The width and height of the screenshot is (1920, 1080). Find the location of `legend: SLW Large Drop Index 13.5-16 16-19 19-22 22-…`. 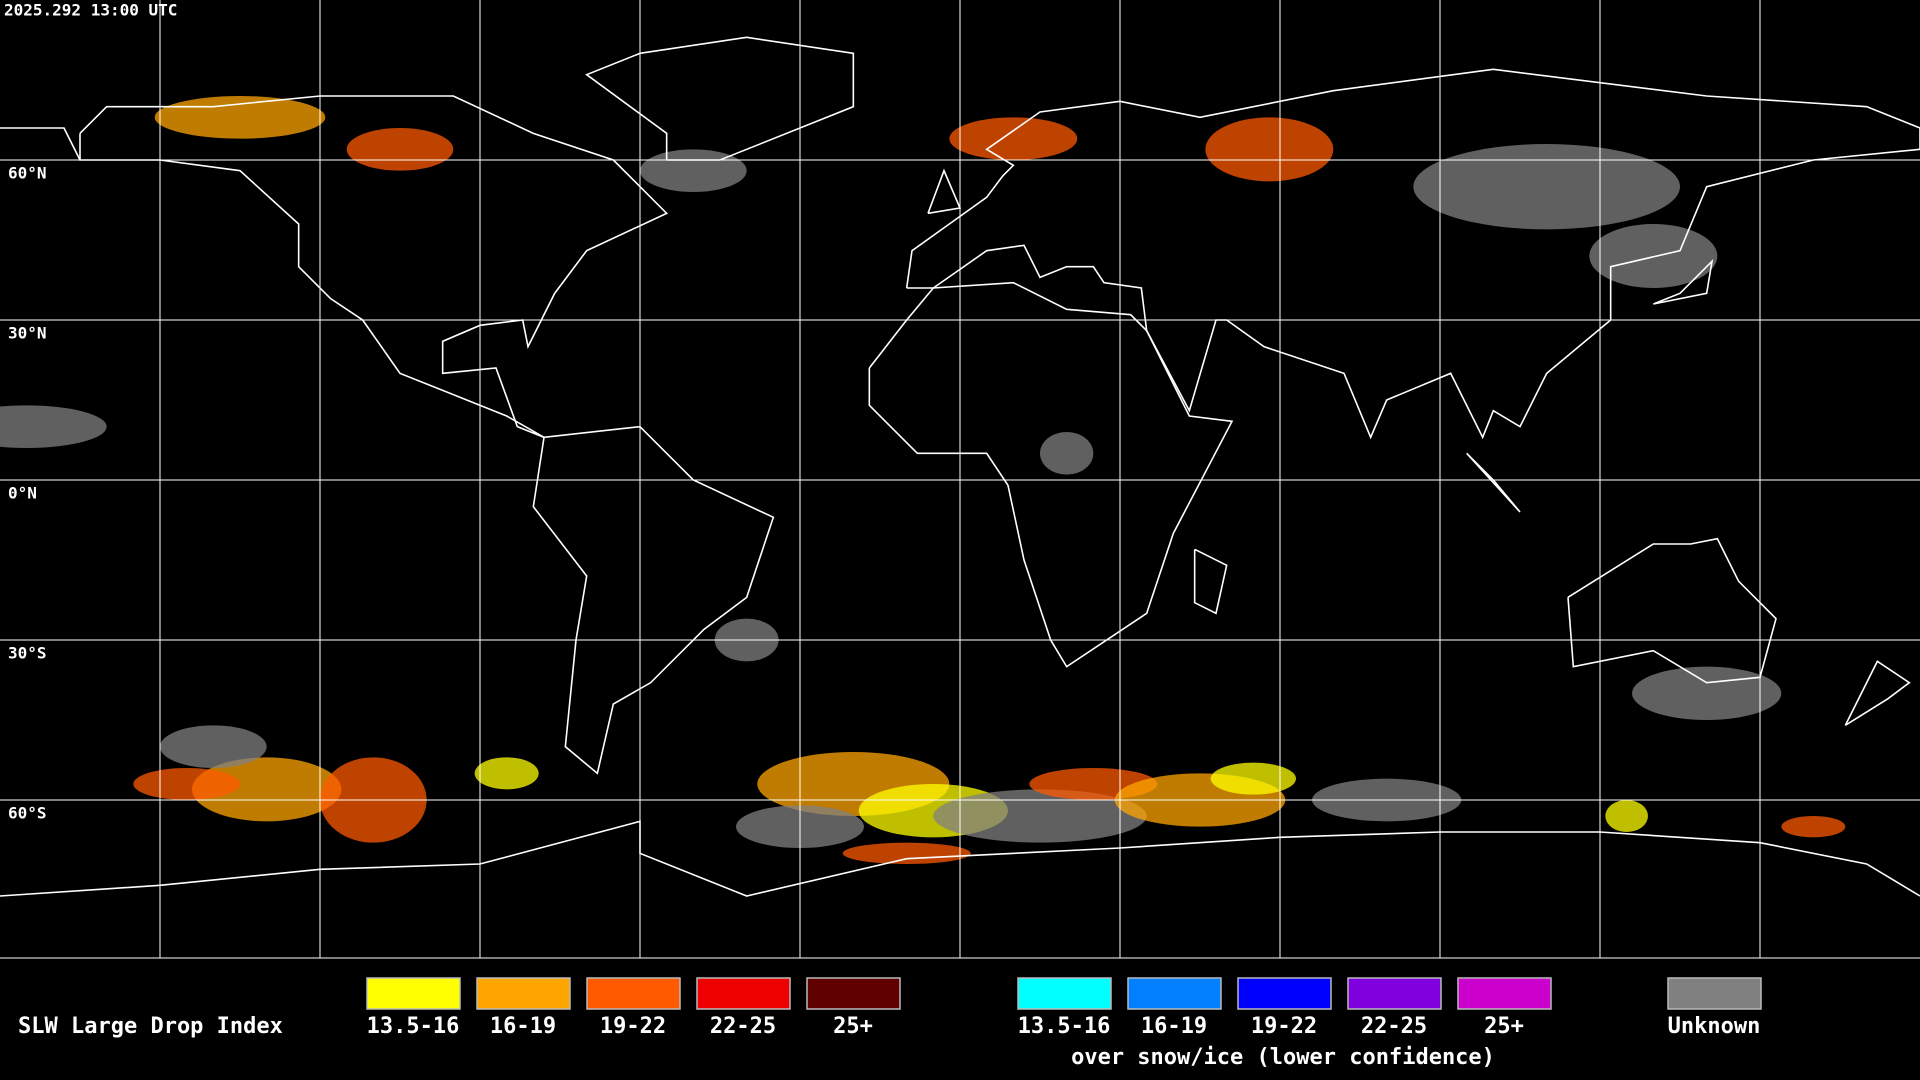

legend: SLW Large Drop Index 13.5-16 16-19 19-22 22-… is located at coordinates (890, 1023).